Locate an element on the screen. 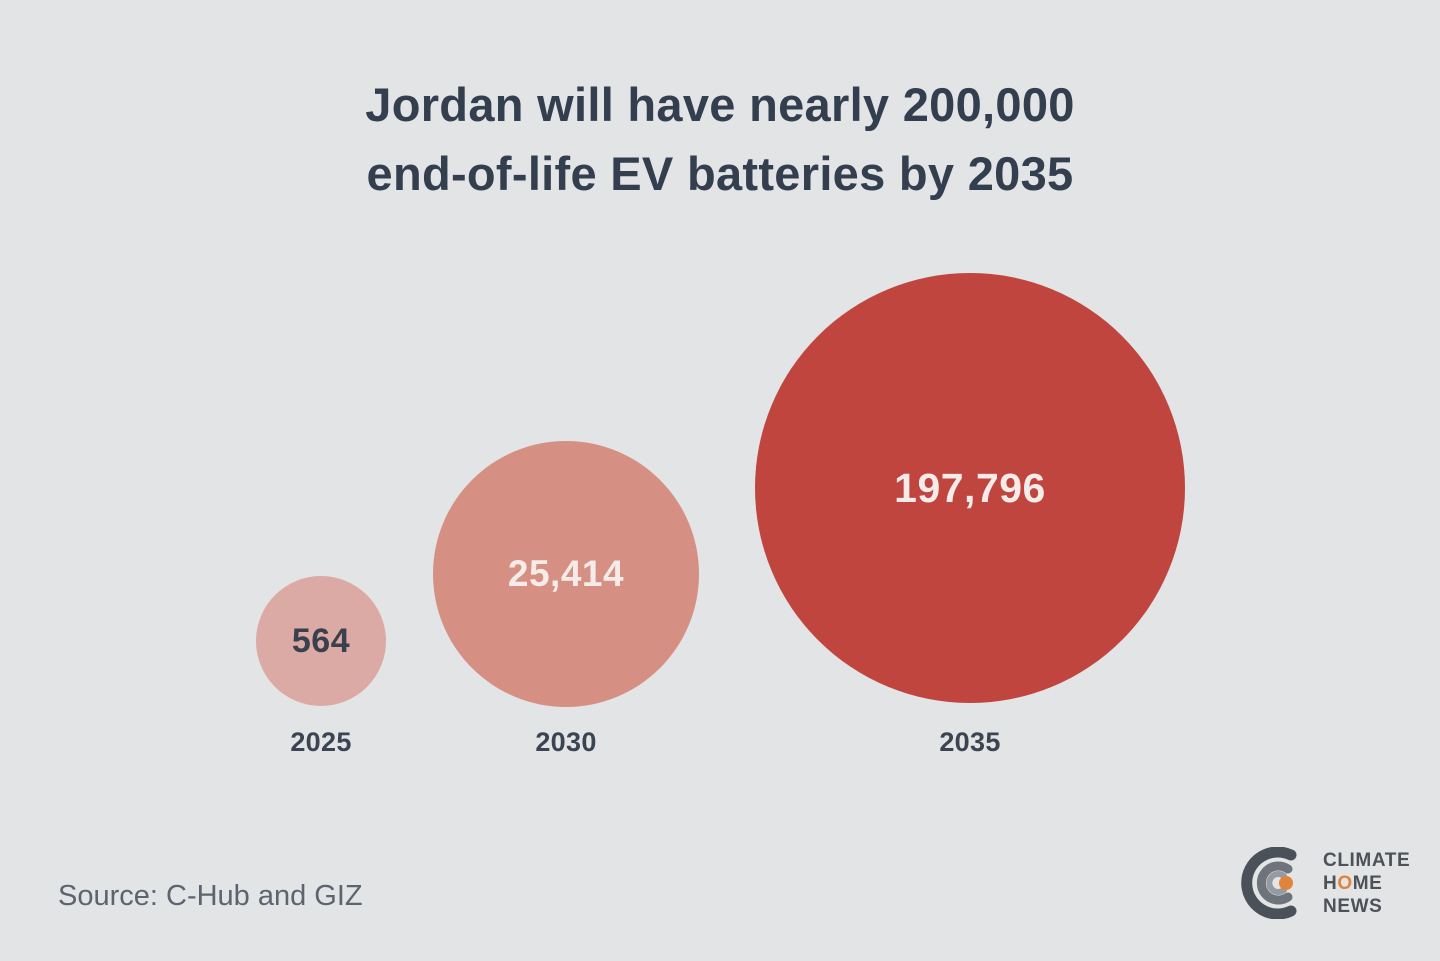  logo-word-news: NEWS is located at coordinates (1353, 906).